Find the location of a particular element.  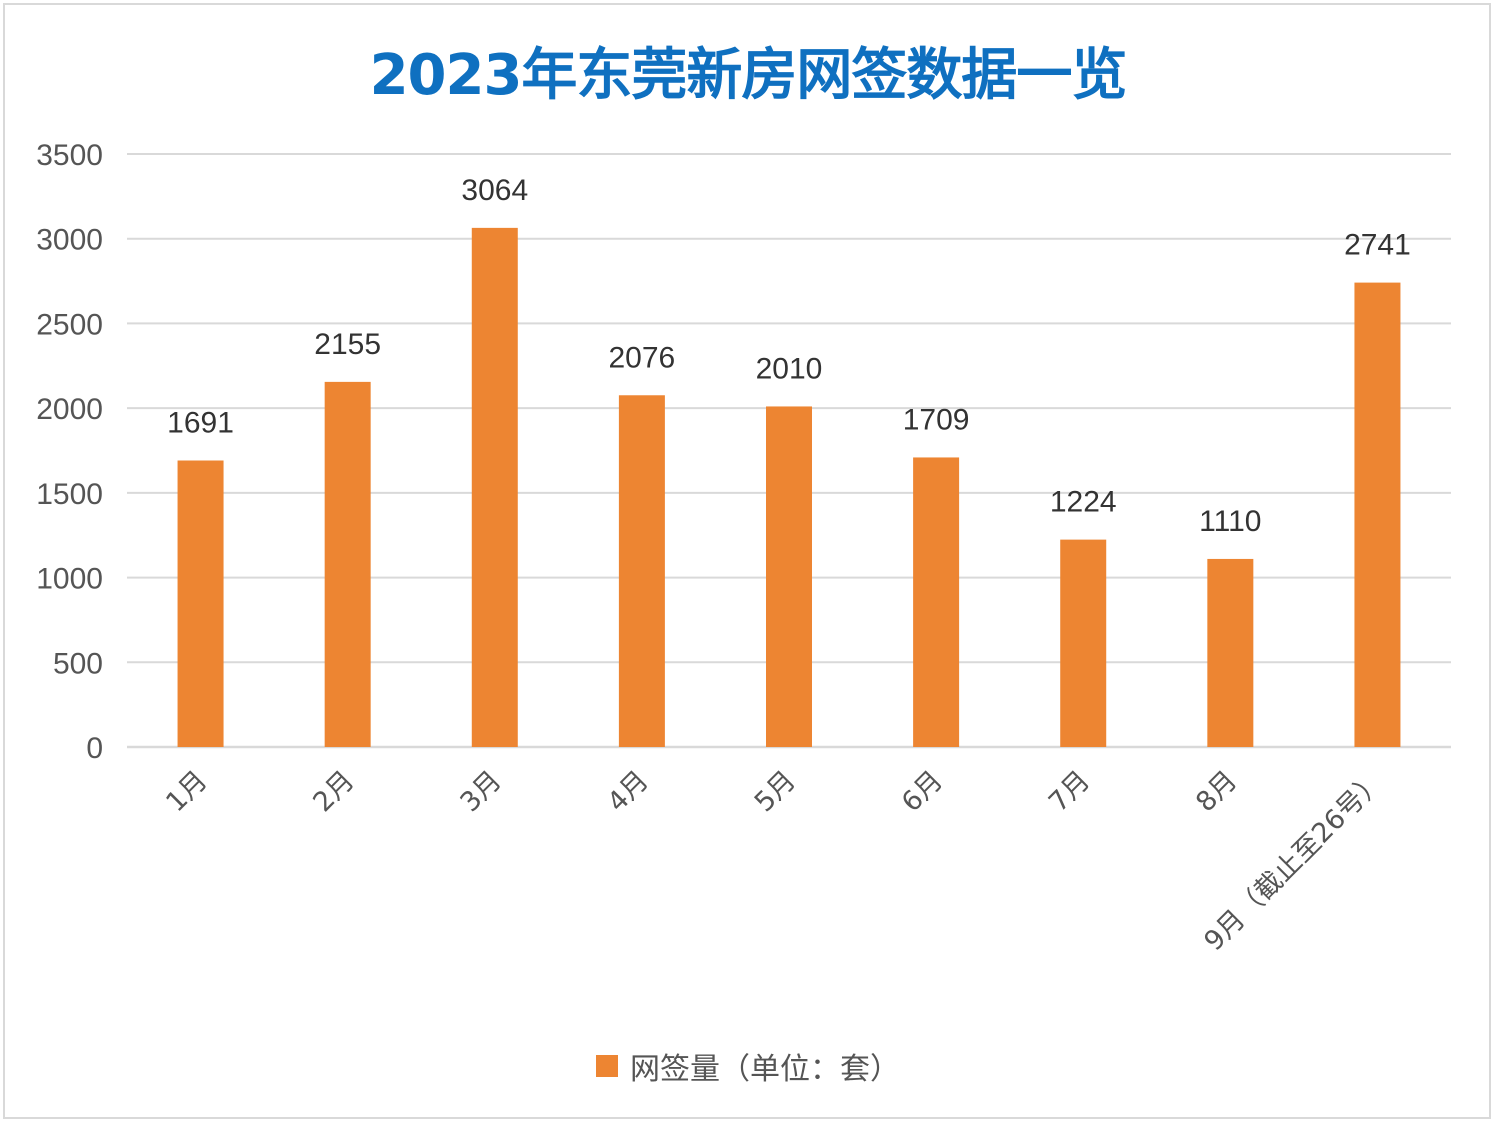

data-label: 2076 is located at coordinates (642, 357).